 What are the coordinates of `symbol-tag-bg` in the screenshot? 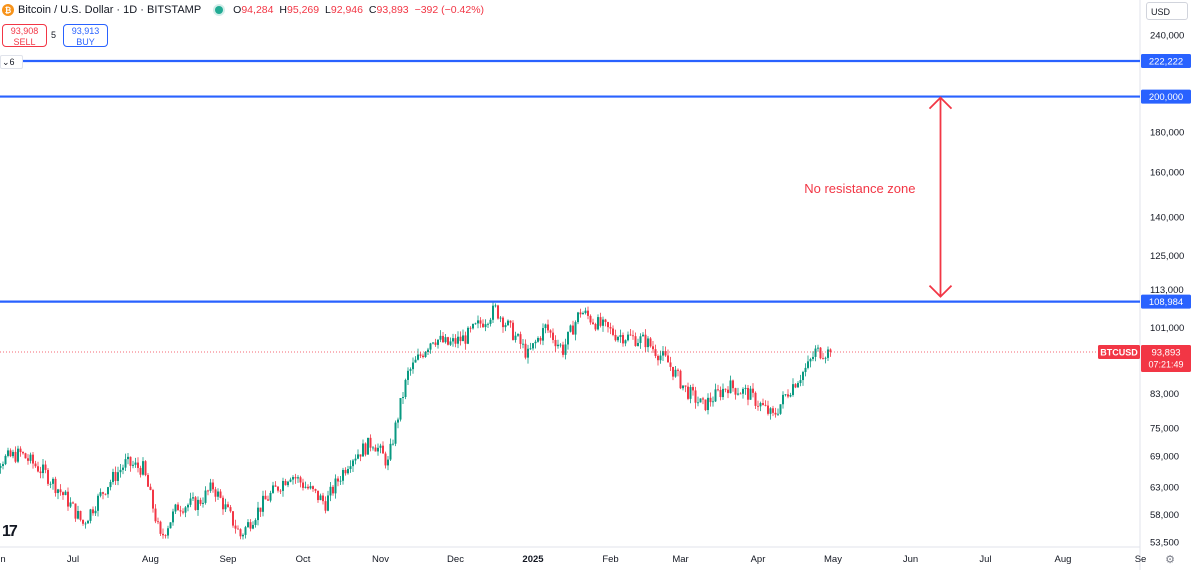 It's located at (1119, 352).